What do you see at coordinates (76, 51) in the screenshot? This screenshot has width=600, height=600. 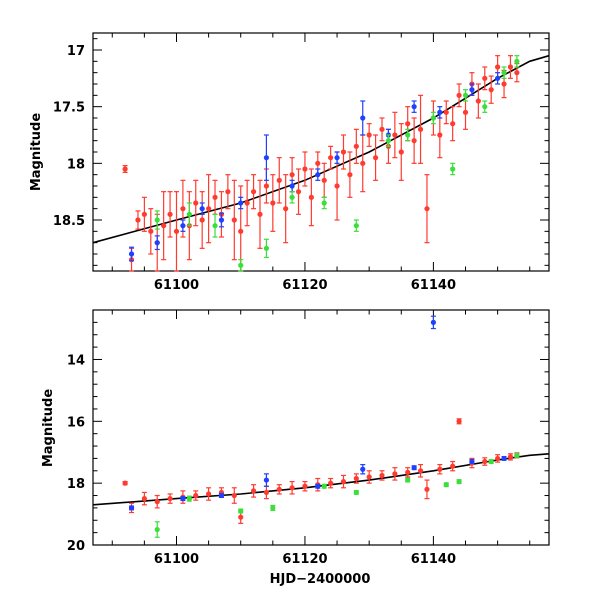 I see `y-tick-label: 17` at bounding box center [76, 51].